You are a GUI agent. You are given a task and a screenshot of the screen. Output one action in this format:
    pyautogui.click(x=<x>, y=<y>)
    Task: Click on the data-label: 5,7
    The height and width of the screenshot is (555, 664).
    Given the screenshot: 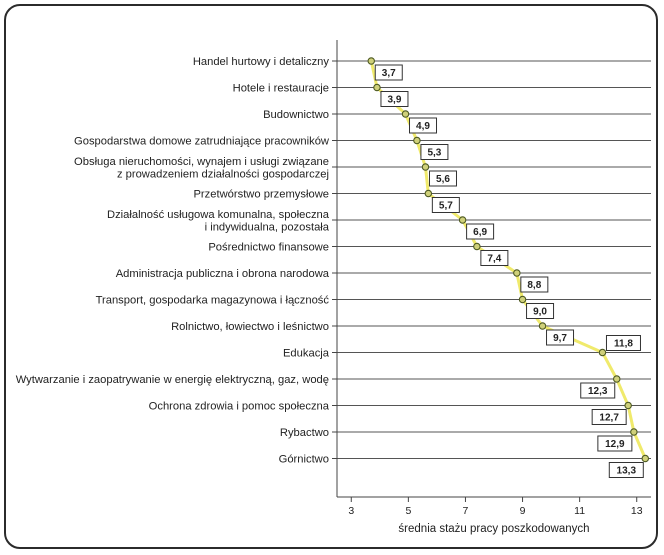 What is the action you would take?
    pyautogui.click(x=446, y=206)
    